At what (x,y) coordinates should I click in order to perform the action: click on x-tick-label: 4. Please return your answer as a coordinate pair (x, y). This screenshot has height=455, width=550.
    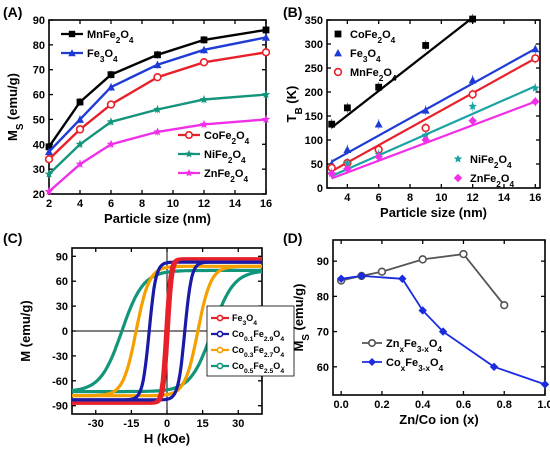
    Looking at the image, I should click on (347, 198).